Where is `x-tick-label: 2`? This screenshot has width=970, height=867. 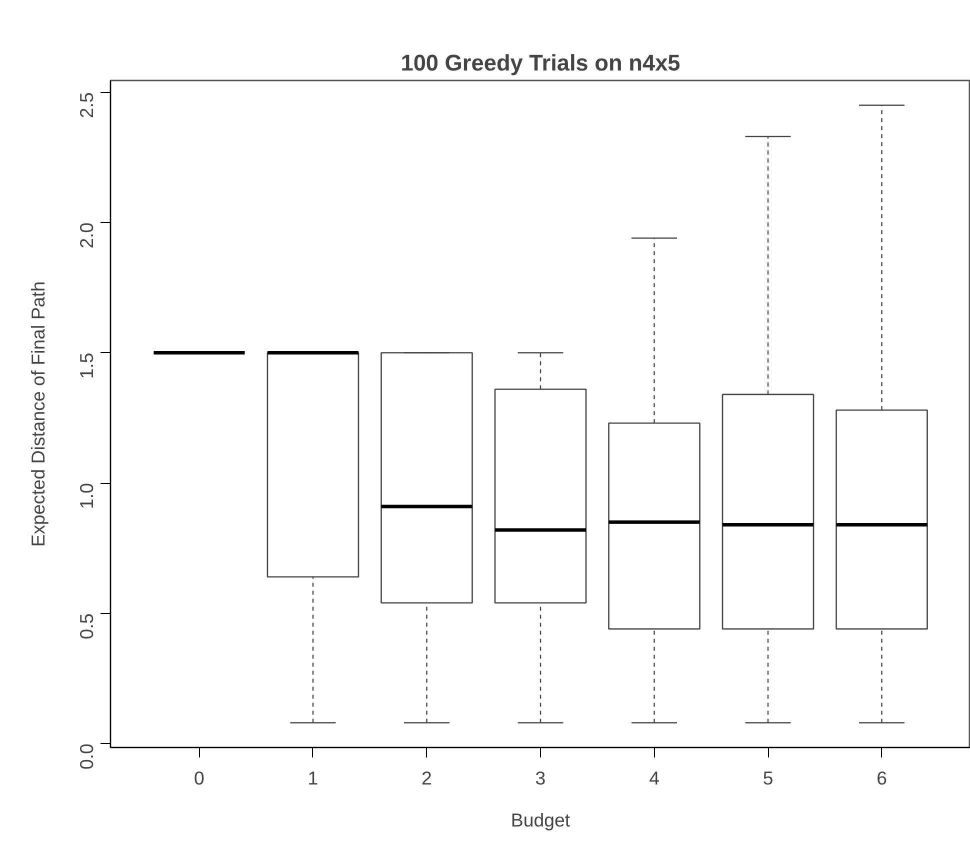
x-tick-label: 2 is located at coordinates (427, 778).